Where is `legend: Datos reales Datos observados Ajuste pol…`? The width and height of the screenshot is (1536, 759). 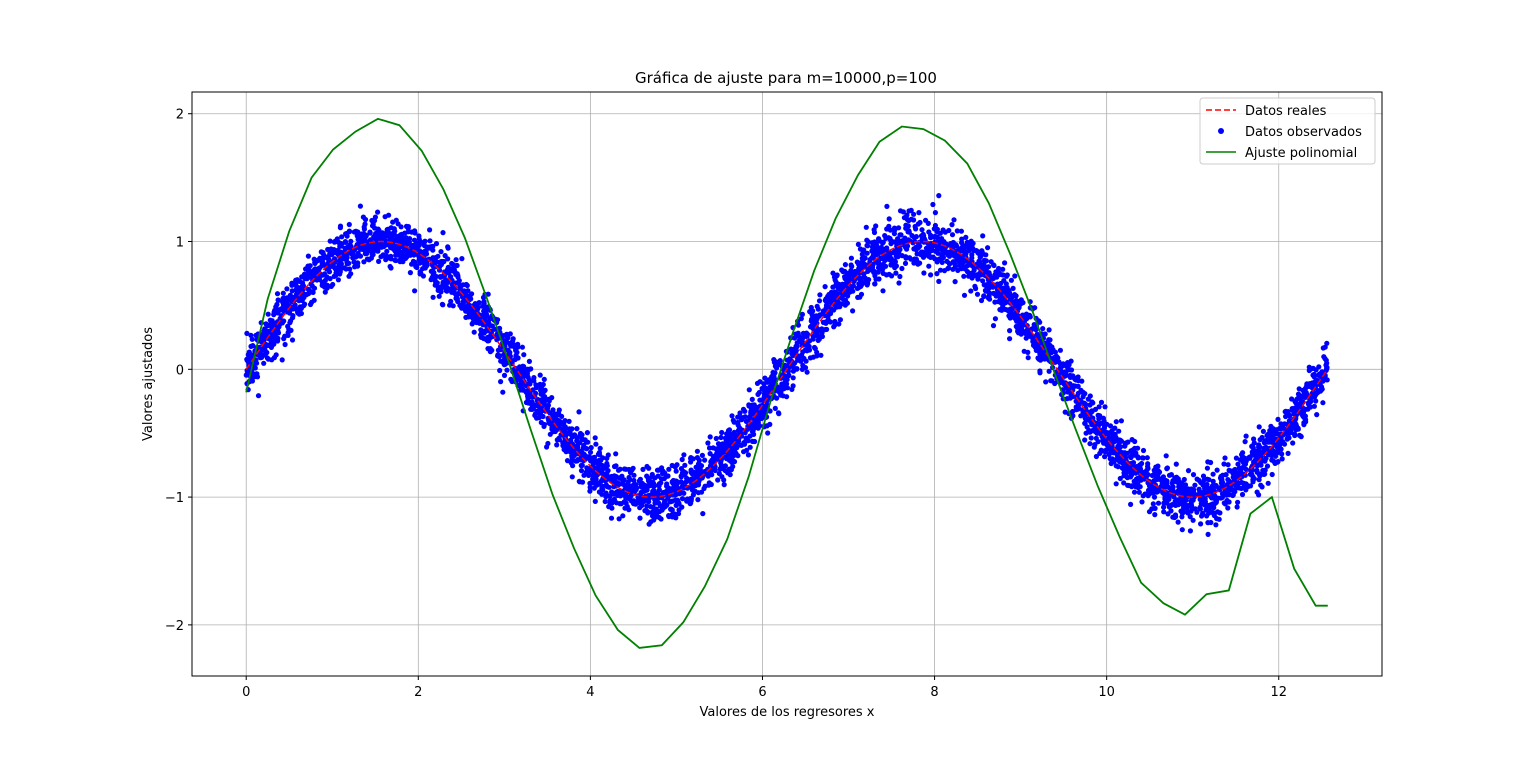
legend: Datos reales Datos observados Ajuste pol… is located at coordinates (1287, 131).